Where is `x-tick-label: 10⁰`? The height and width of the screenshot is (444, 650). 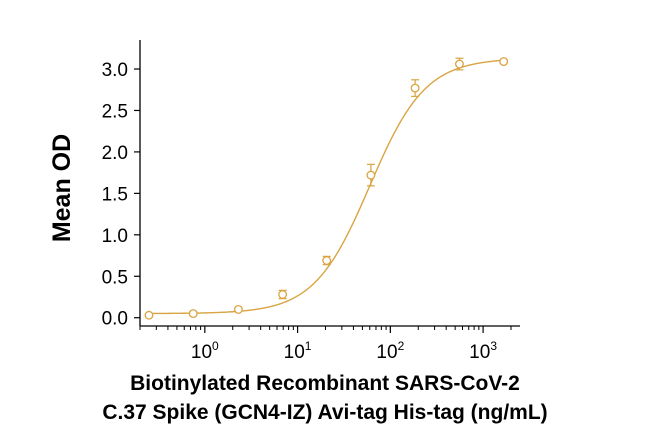
x-tick-label: 10⁰ is located at coordinates (205, 351).